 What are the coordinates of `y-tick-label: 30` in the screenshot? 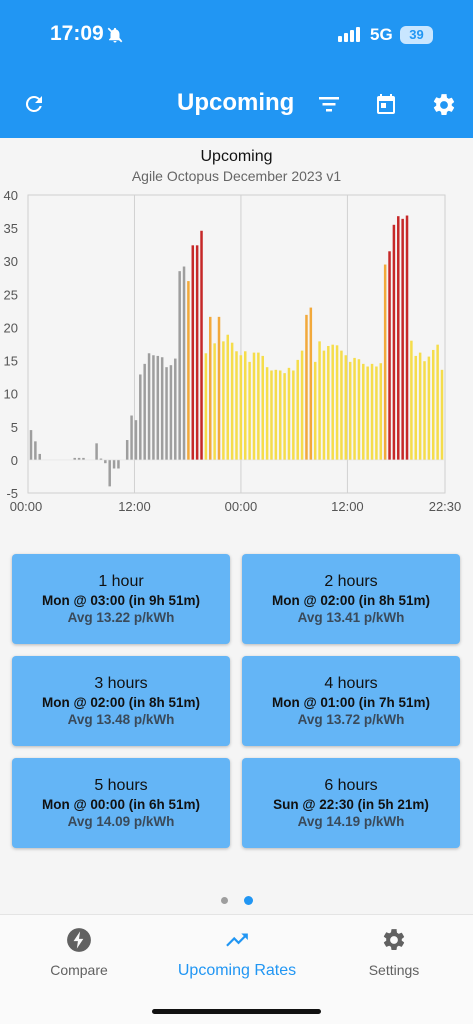 It's located at (11, 261).